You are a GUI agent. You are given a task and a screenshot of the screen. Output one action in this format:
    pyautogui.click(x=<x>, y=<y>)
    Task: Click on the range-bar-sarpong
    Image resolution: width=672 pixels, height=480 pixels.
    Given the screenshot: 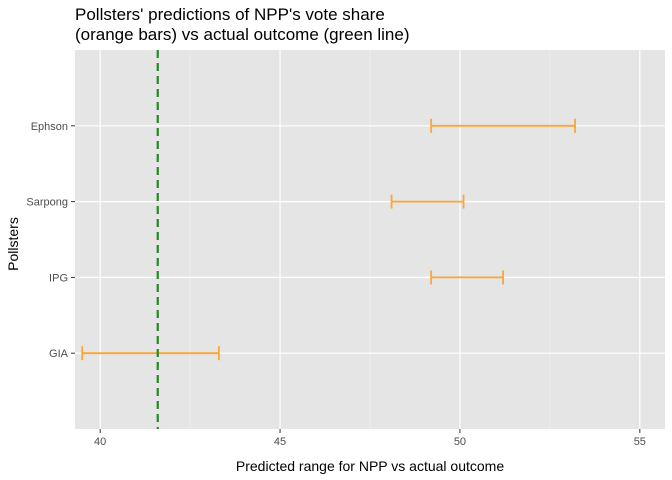 What is the action you would take?
    pyautogui.click(x=427, y=201)
    